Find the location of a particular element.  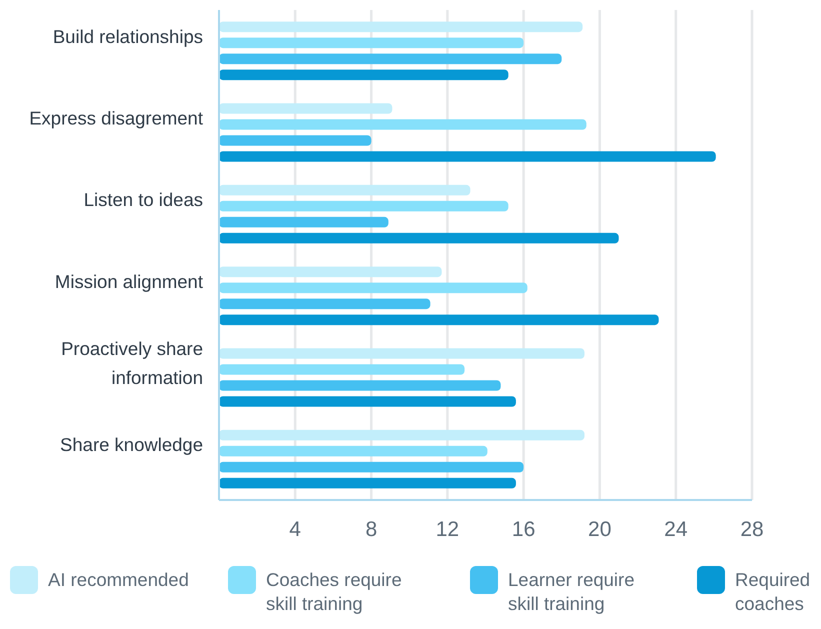

legend-label: Coaches require skill training is located at coordinates (334, 591).